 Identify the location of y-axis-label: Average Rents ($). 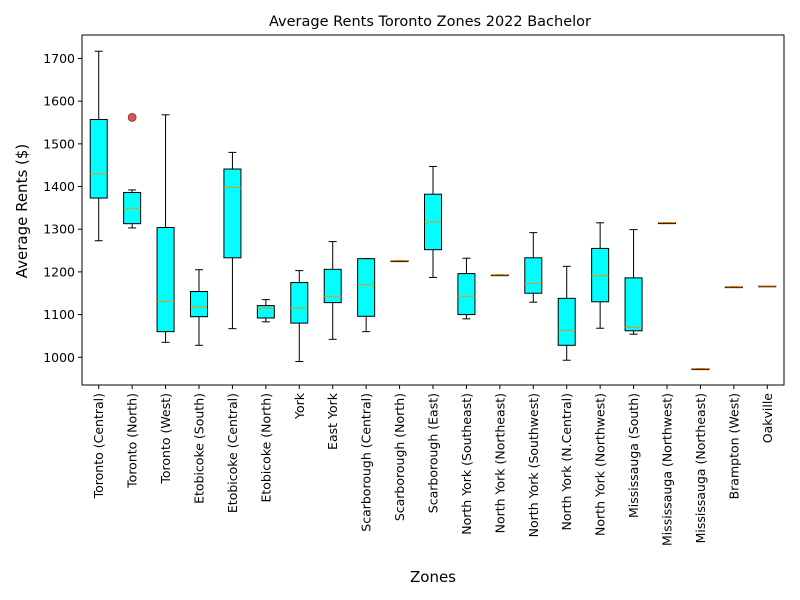
(22, 211).